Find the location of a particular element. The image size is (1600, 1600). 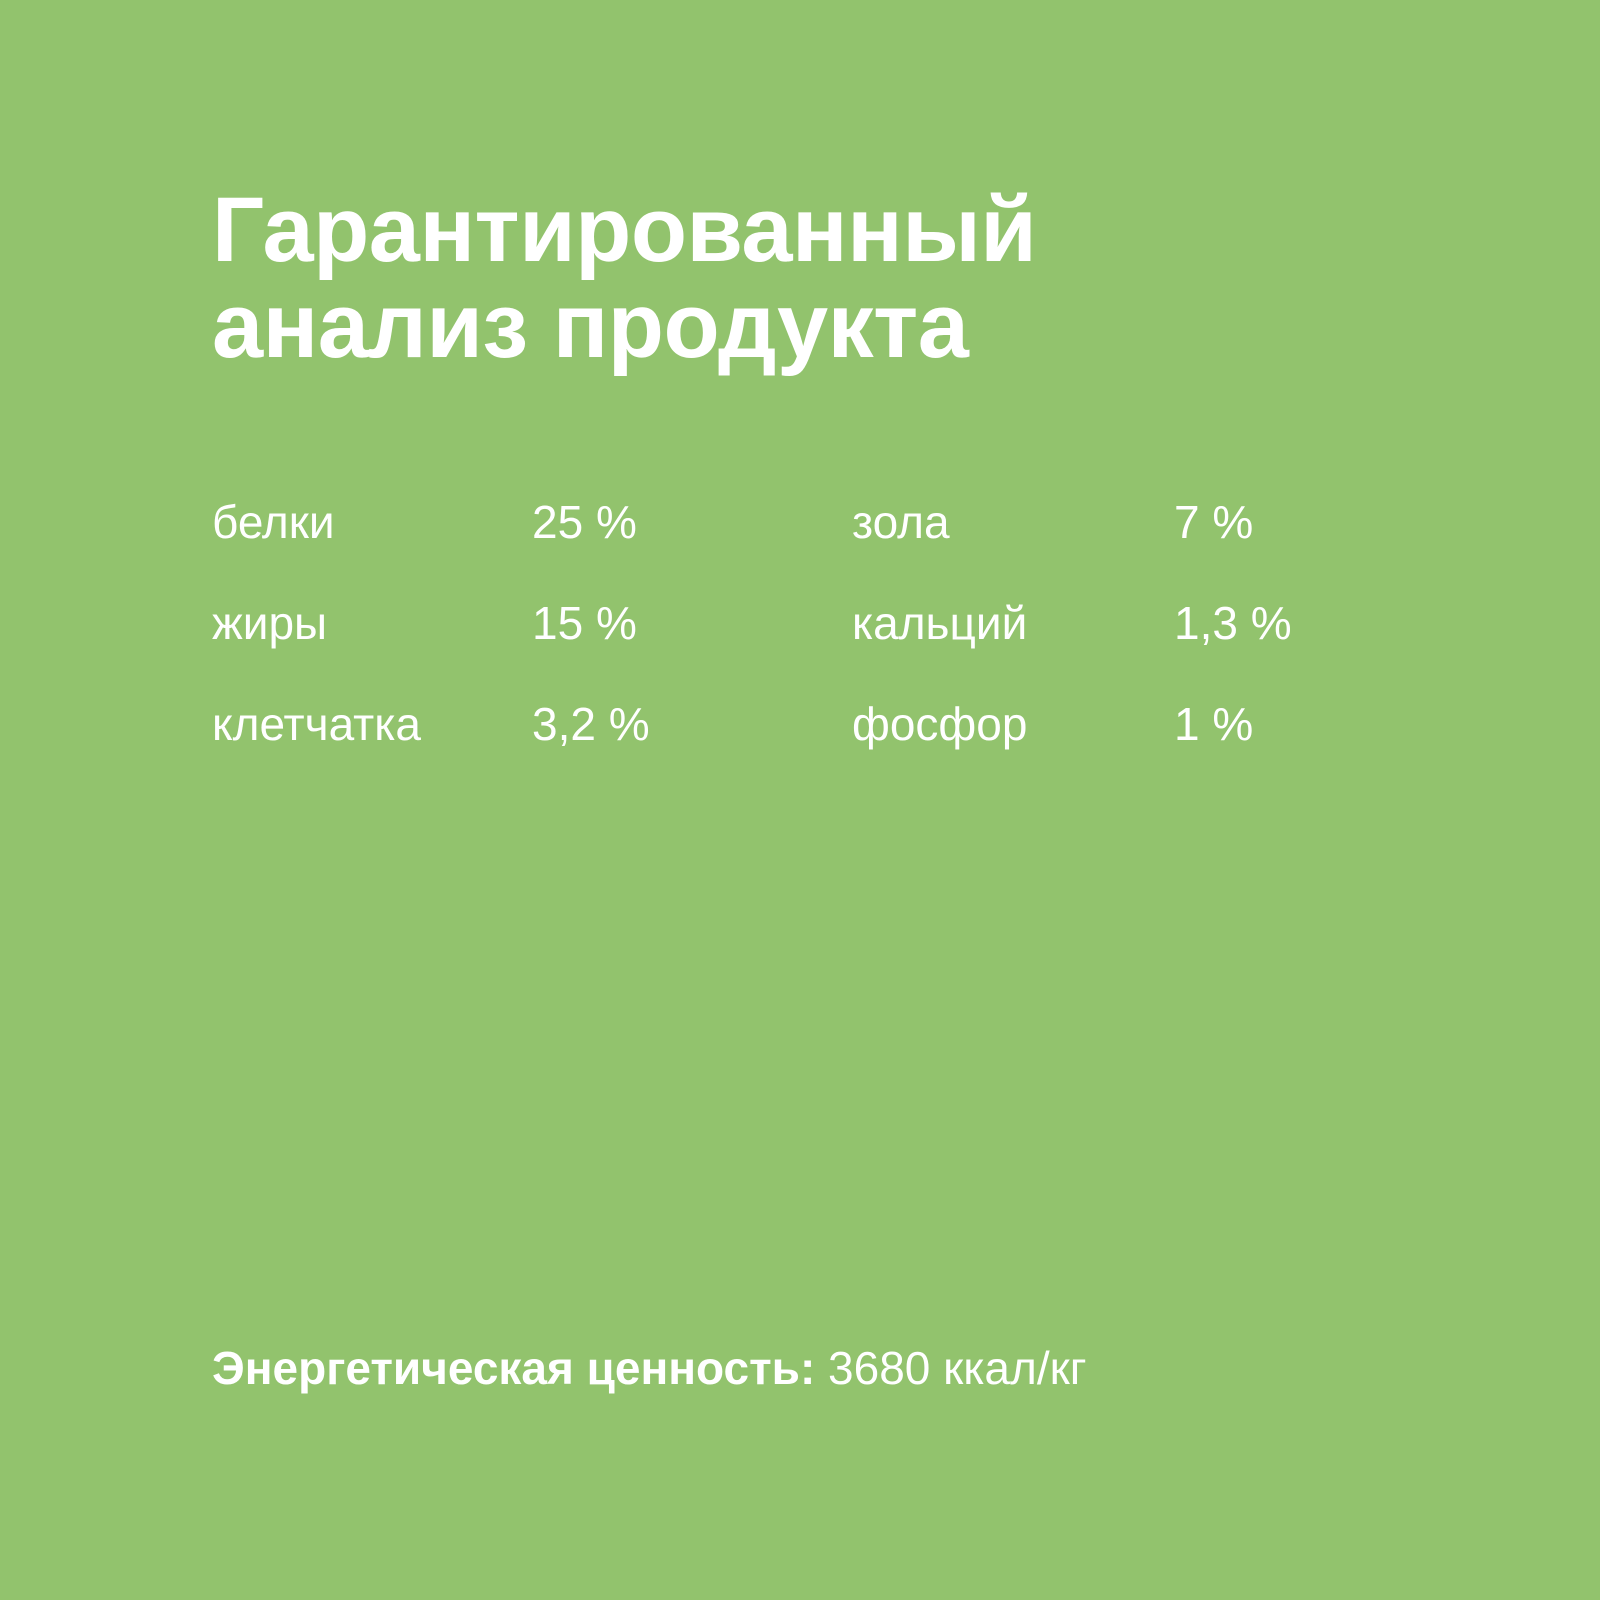

nutrient-value: 3,2 % is located at coordinates (591, 724).